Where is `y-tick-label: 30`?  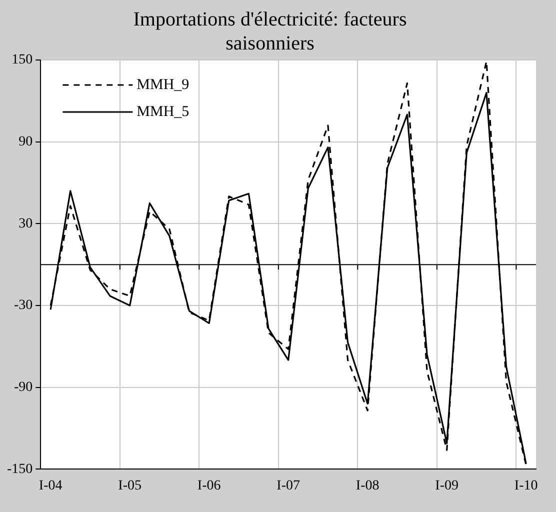
y-tick-label: 30 is located at coordinates (25, 224).